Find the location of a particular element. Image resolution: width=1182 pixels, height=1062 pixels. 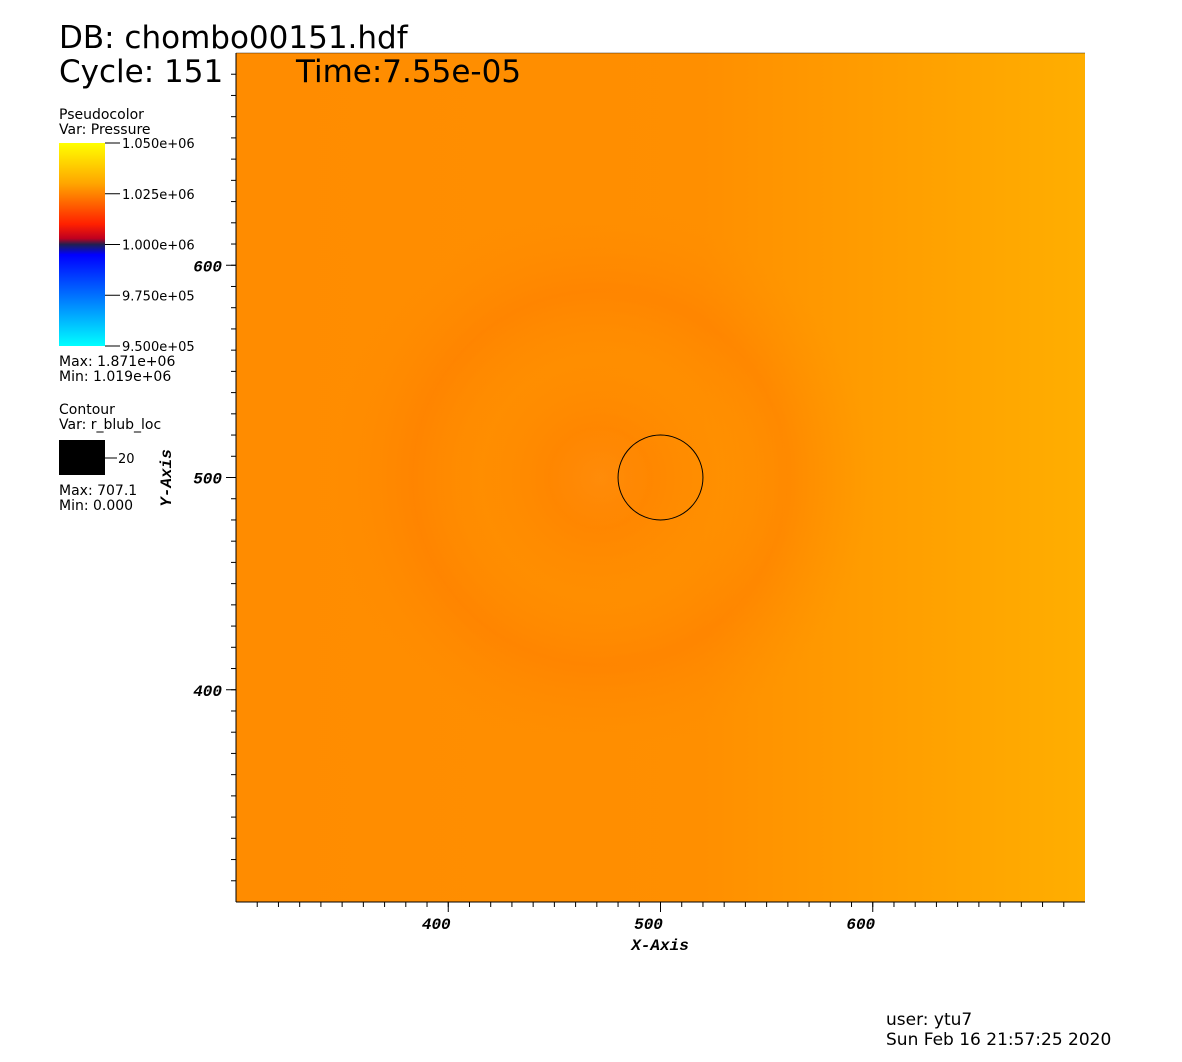

legend-max: Max: 1.871e+06 is located at coordinates (117, 362).